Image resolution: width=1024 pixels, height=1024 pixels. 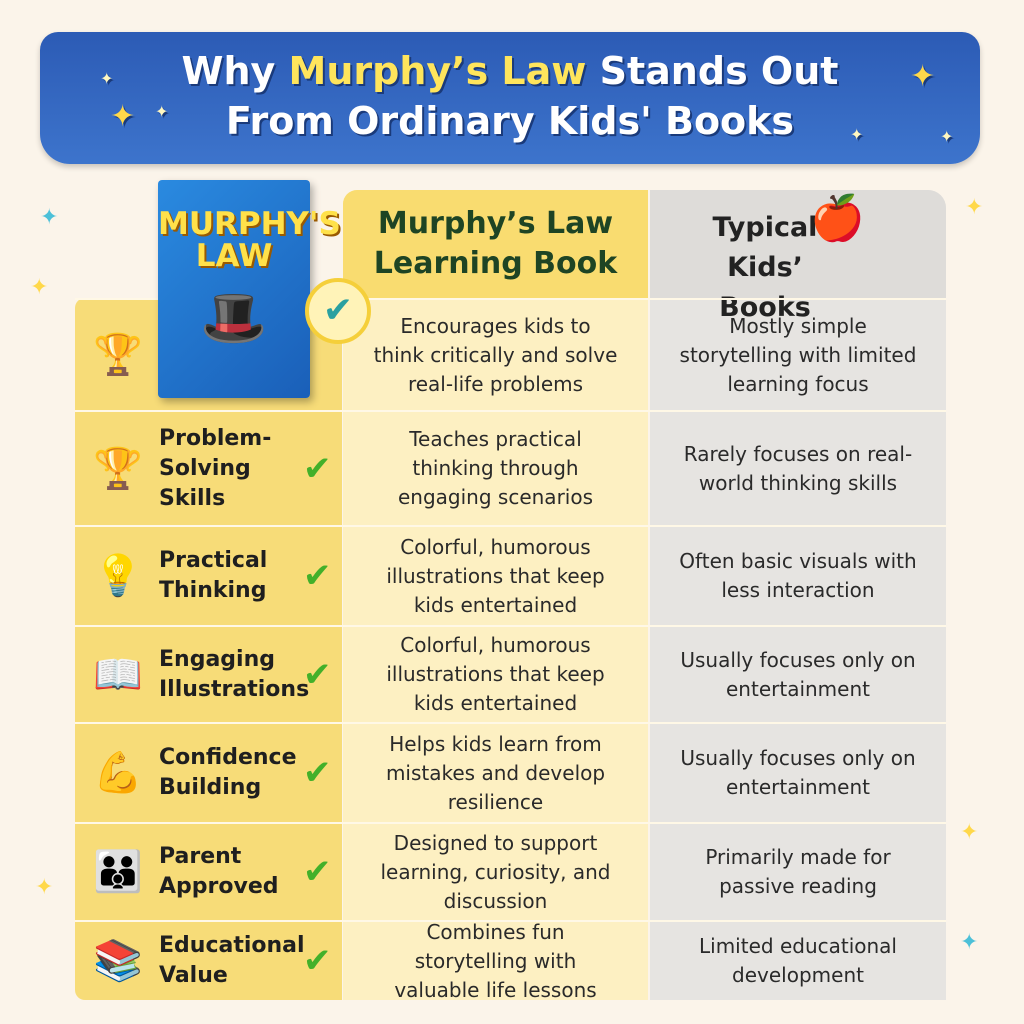 What do you see at coordinates (228, 772) in the screenshot?
I see `feature-label: Confidence Building` at bounding box center [228, 772].